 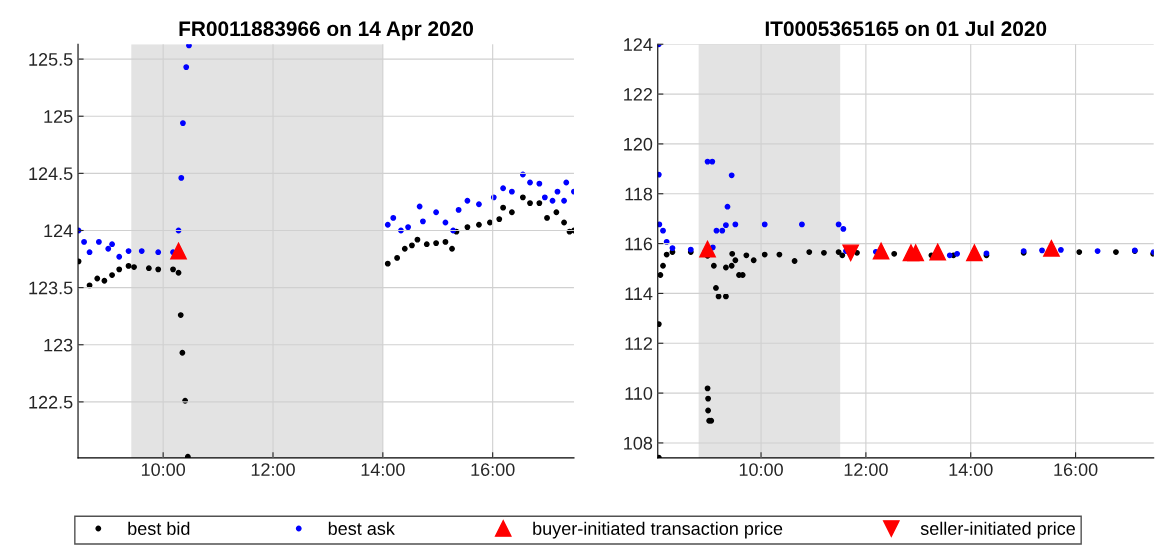 I want to click on y-tick-label: 120, so click(x=638, y=144).